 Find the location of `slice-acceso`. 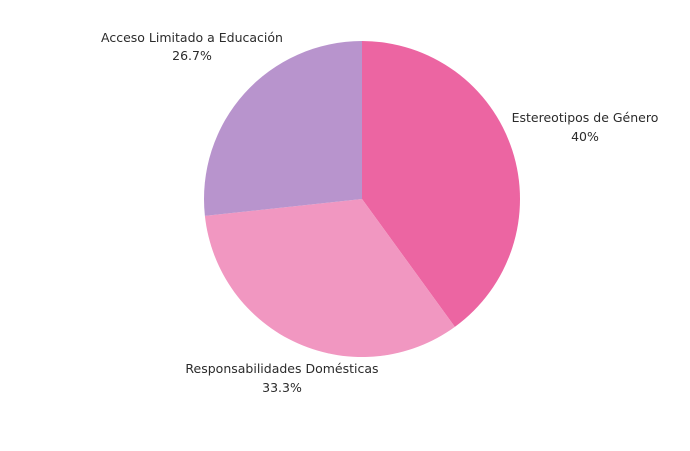

slice-acceso is located at coordinates (283, 128).